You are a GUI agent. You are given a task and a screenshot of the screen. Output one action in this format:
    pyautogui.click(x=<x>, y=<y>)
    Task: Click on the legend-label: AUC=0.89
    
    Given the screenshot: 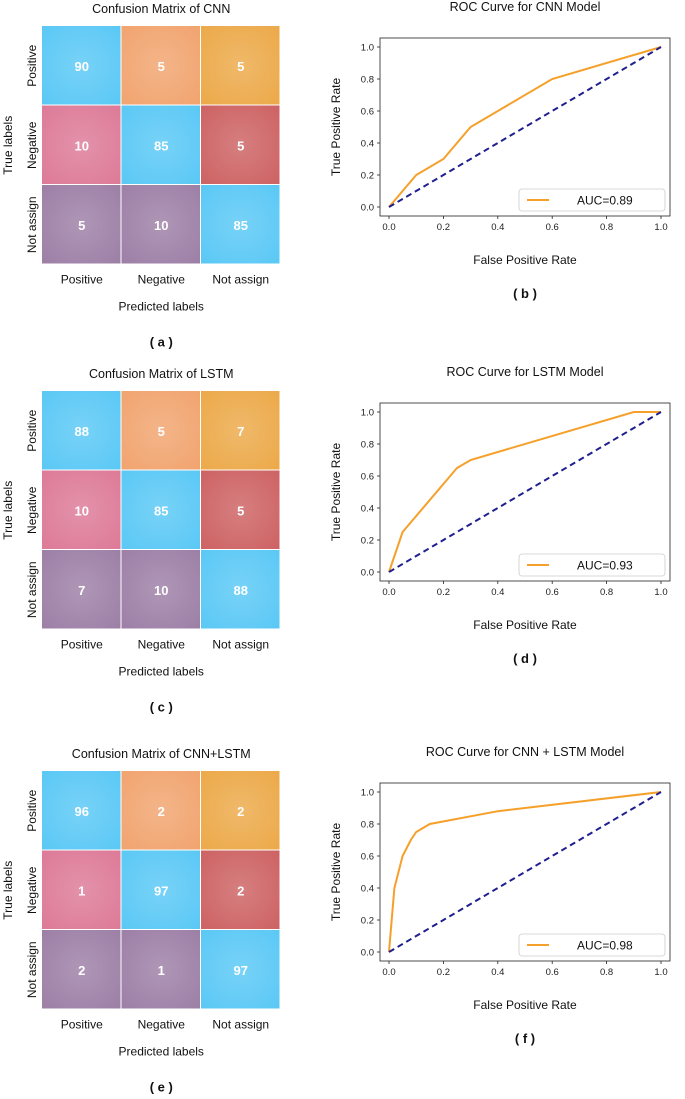 What is the action you would take?
    pyautogui.click(x=605, y=201)
    